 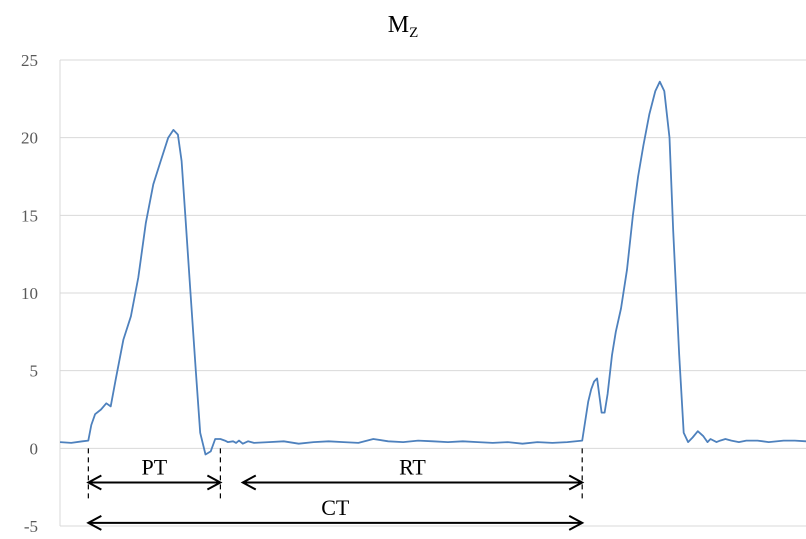 I want to click on chart-title: MZ, so click(x=403, y=26).